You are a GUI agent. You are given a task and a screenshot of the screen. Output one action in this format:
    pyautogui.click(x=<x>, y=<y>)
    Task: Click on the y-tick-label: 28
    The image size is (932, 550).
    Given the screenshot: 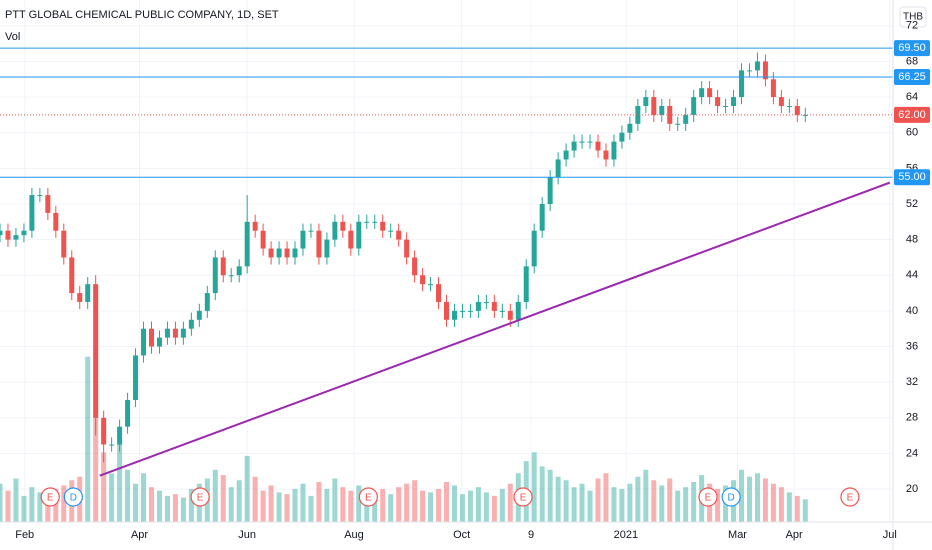 What is the action you would take?
    pyautogui.click(x=912, y=418)
    